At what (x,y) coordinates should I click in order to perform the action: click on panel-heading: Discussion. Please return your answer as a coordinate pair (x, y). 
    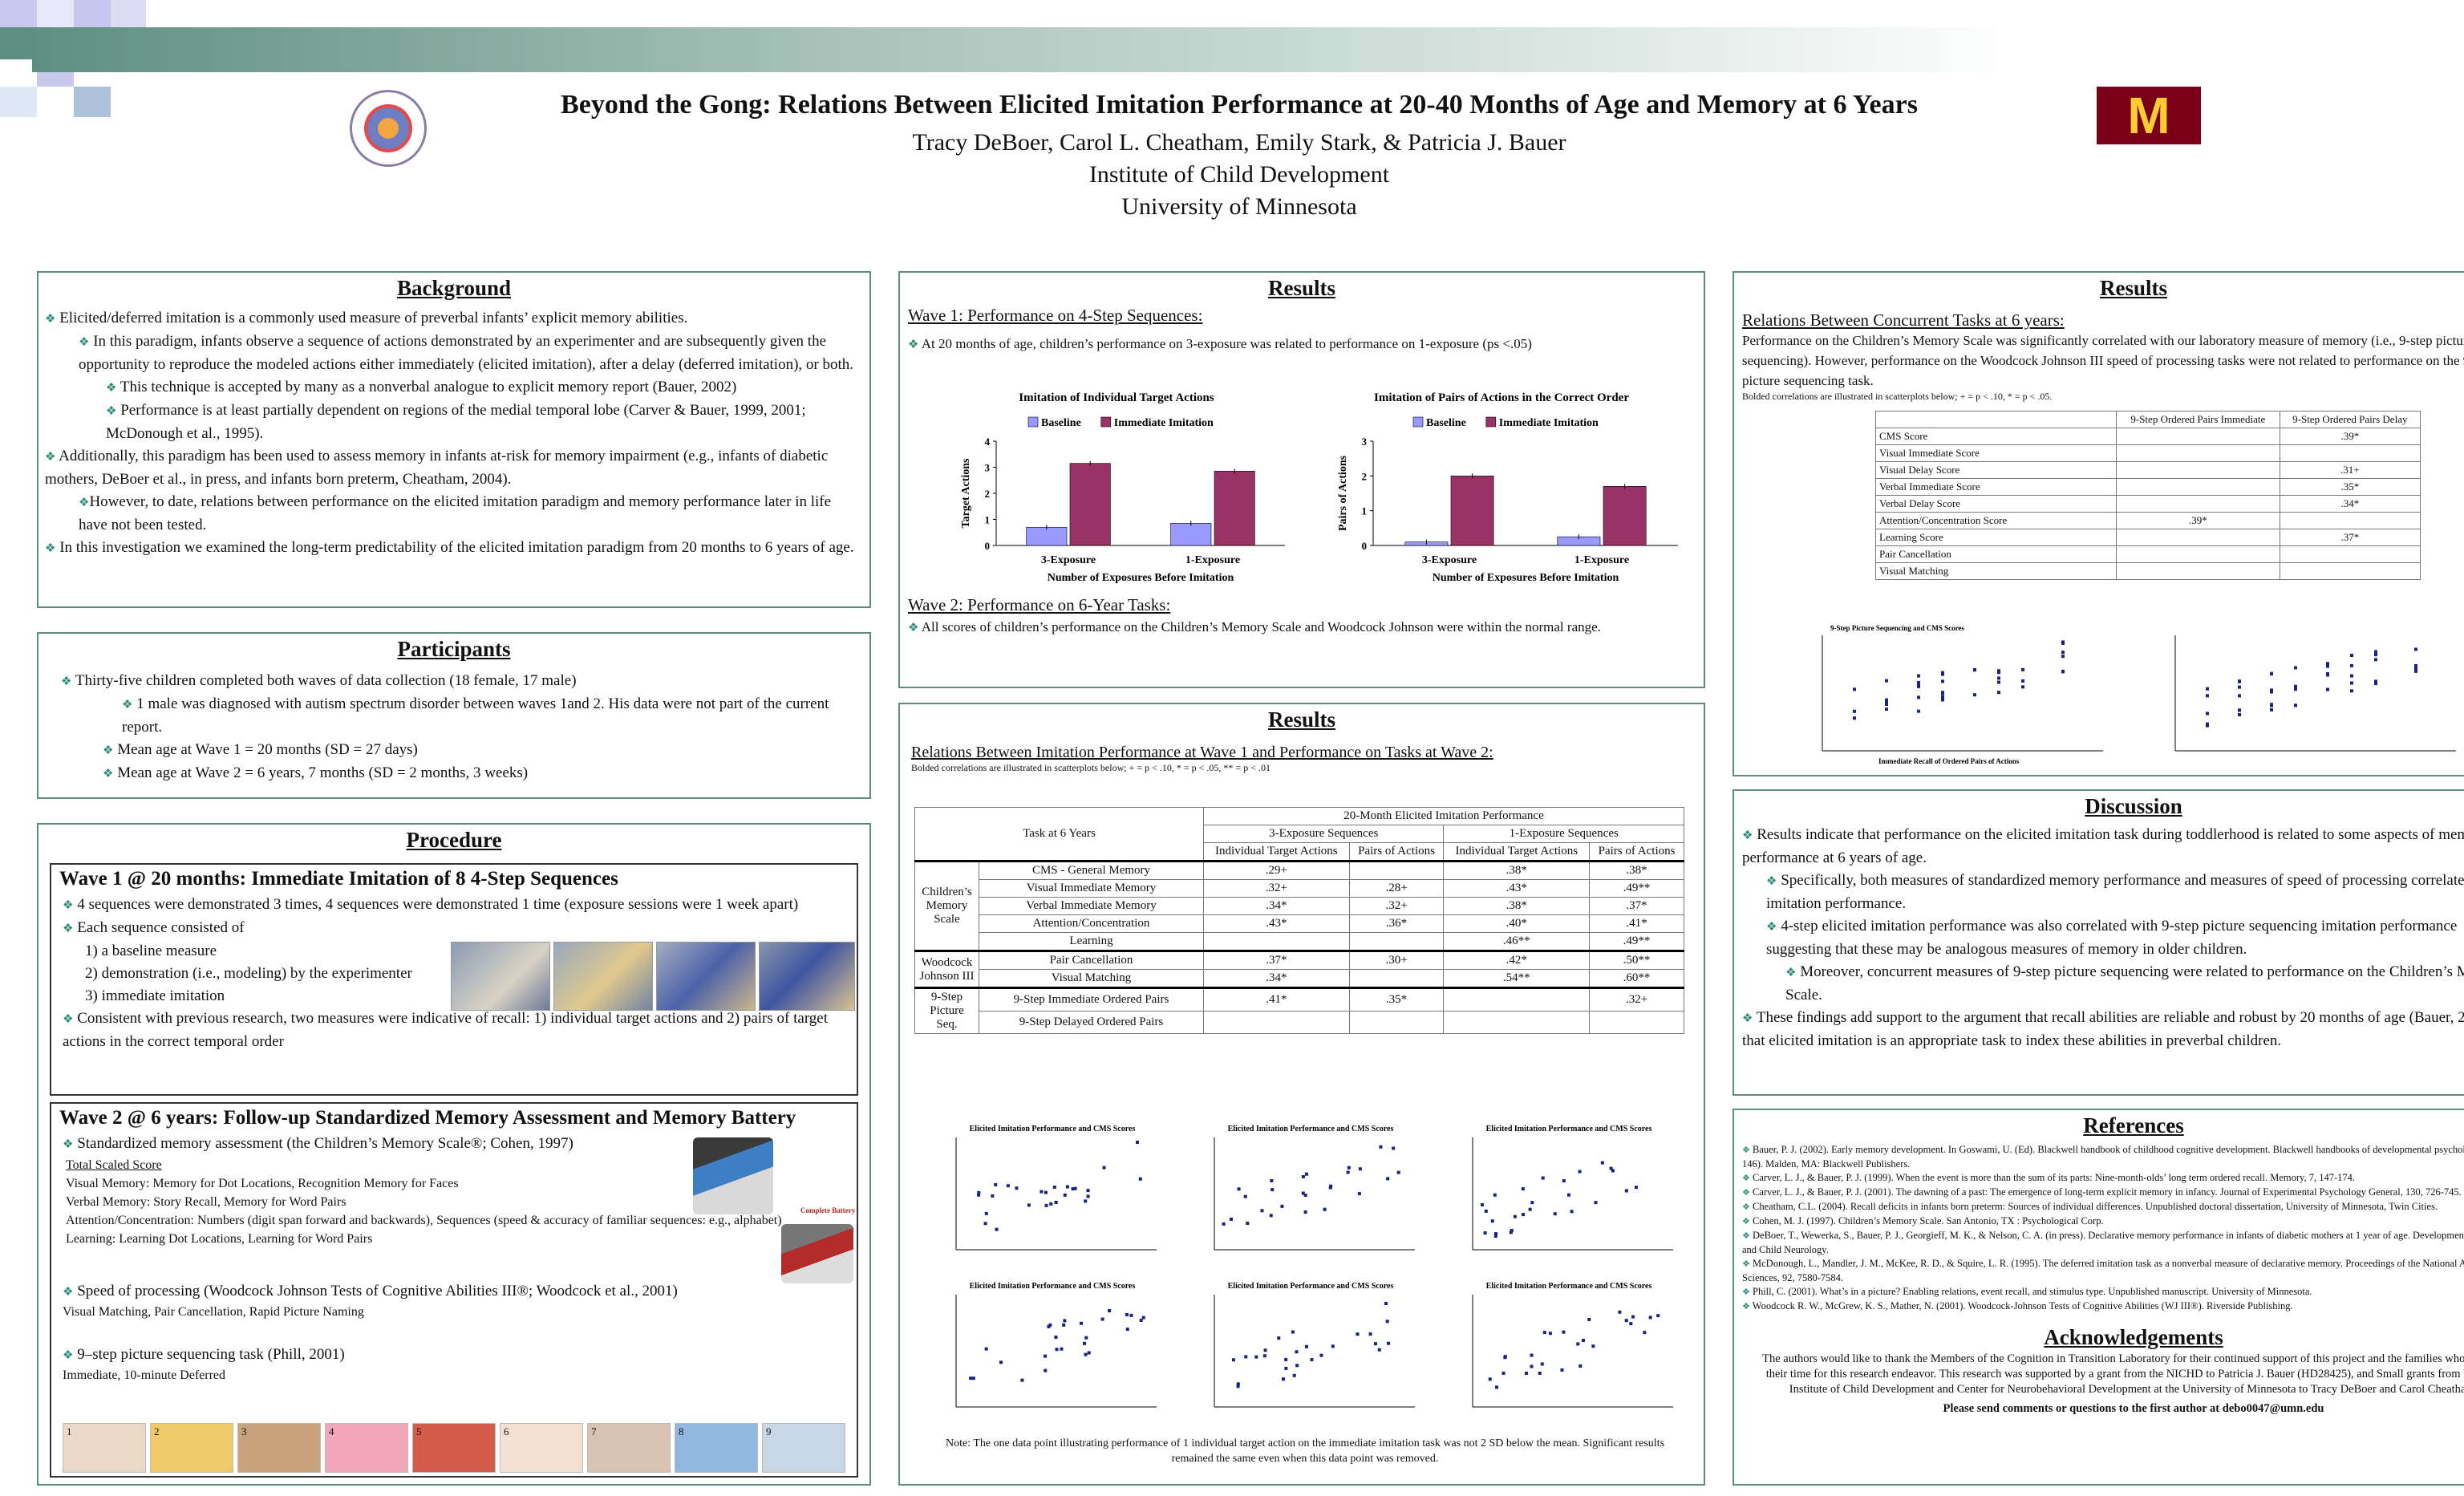
    Looking at the image, I should click on (2133, 806).